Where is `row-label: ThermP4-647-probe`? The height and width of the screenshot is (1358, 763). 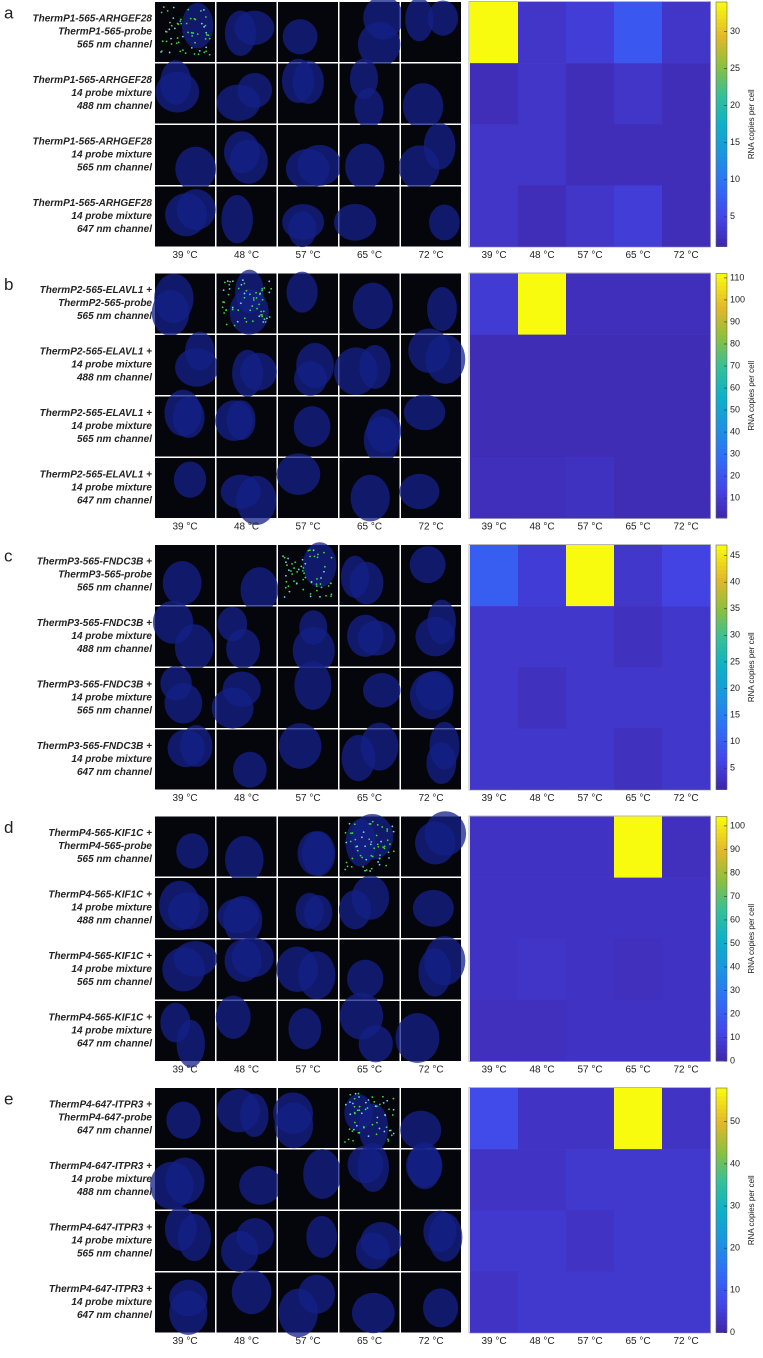
row-label: ThermP4-647-probe is located at coordinates (105, 1118).